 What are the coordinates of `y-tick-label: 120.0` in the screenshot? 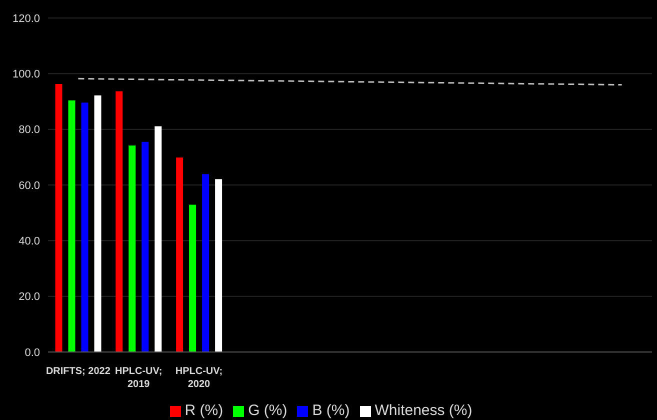 It's located at (26, 18).